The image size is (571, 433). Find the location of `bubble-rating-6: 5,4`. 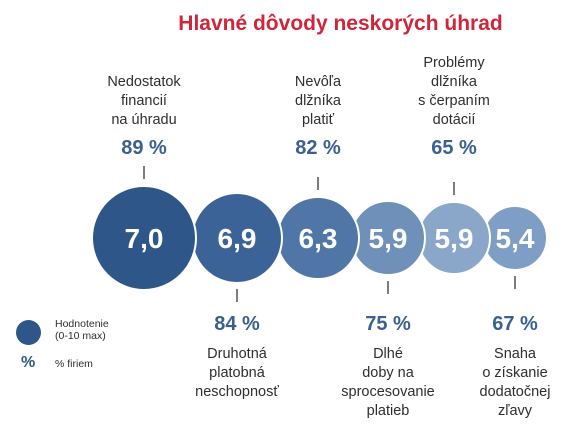

bubble-rating-6: 5,4 is located at coordinates (515, 238).